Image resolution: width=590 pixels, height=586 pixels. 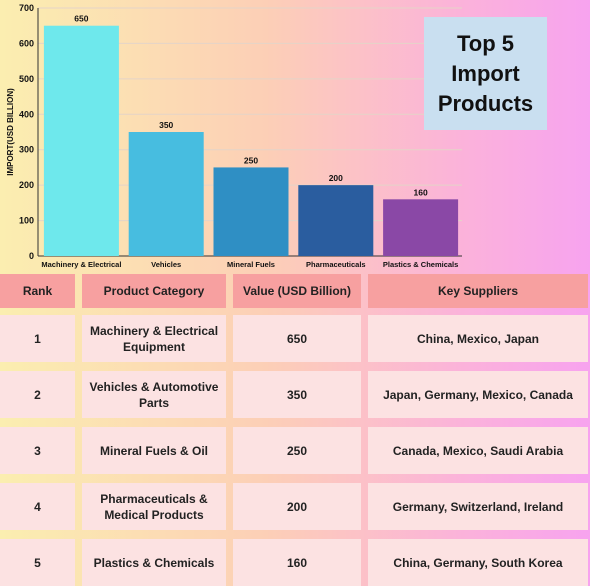 What do you see at coordinates (478, 291) in the screenshot?
I see `table-header-suppliers: Key Suppliers` at bounding box center [478, 291].